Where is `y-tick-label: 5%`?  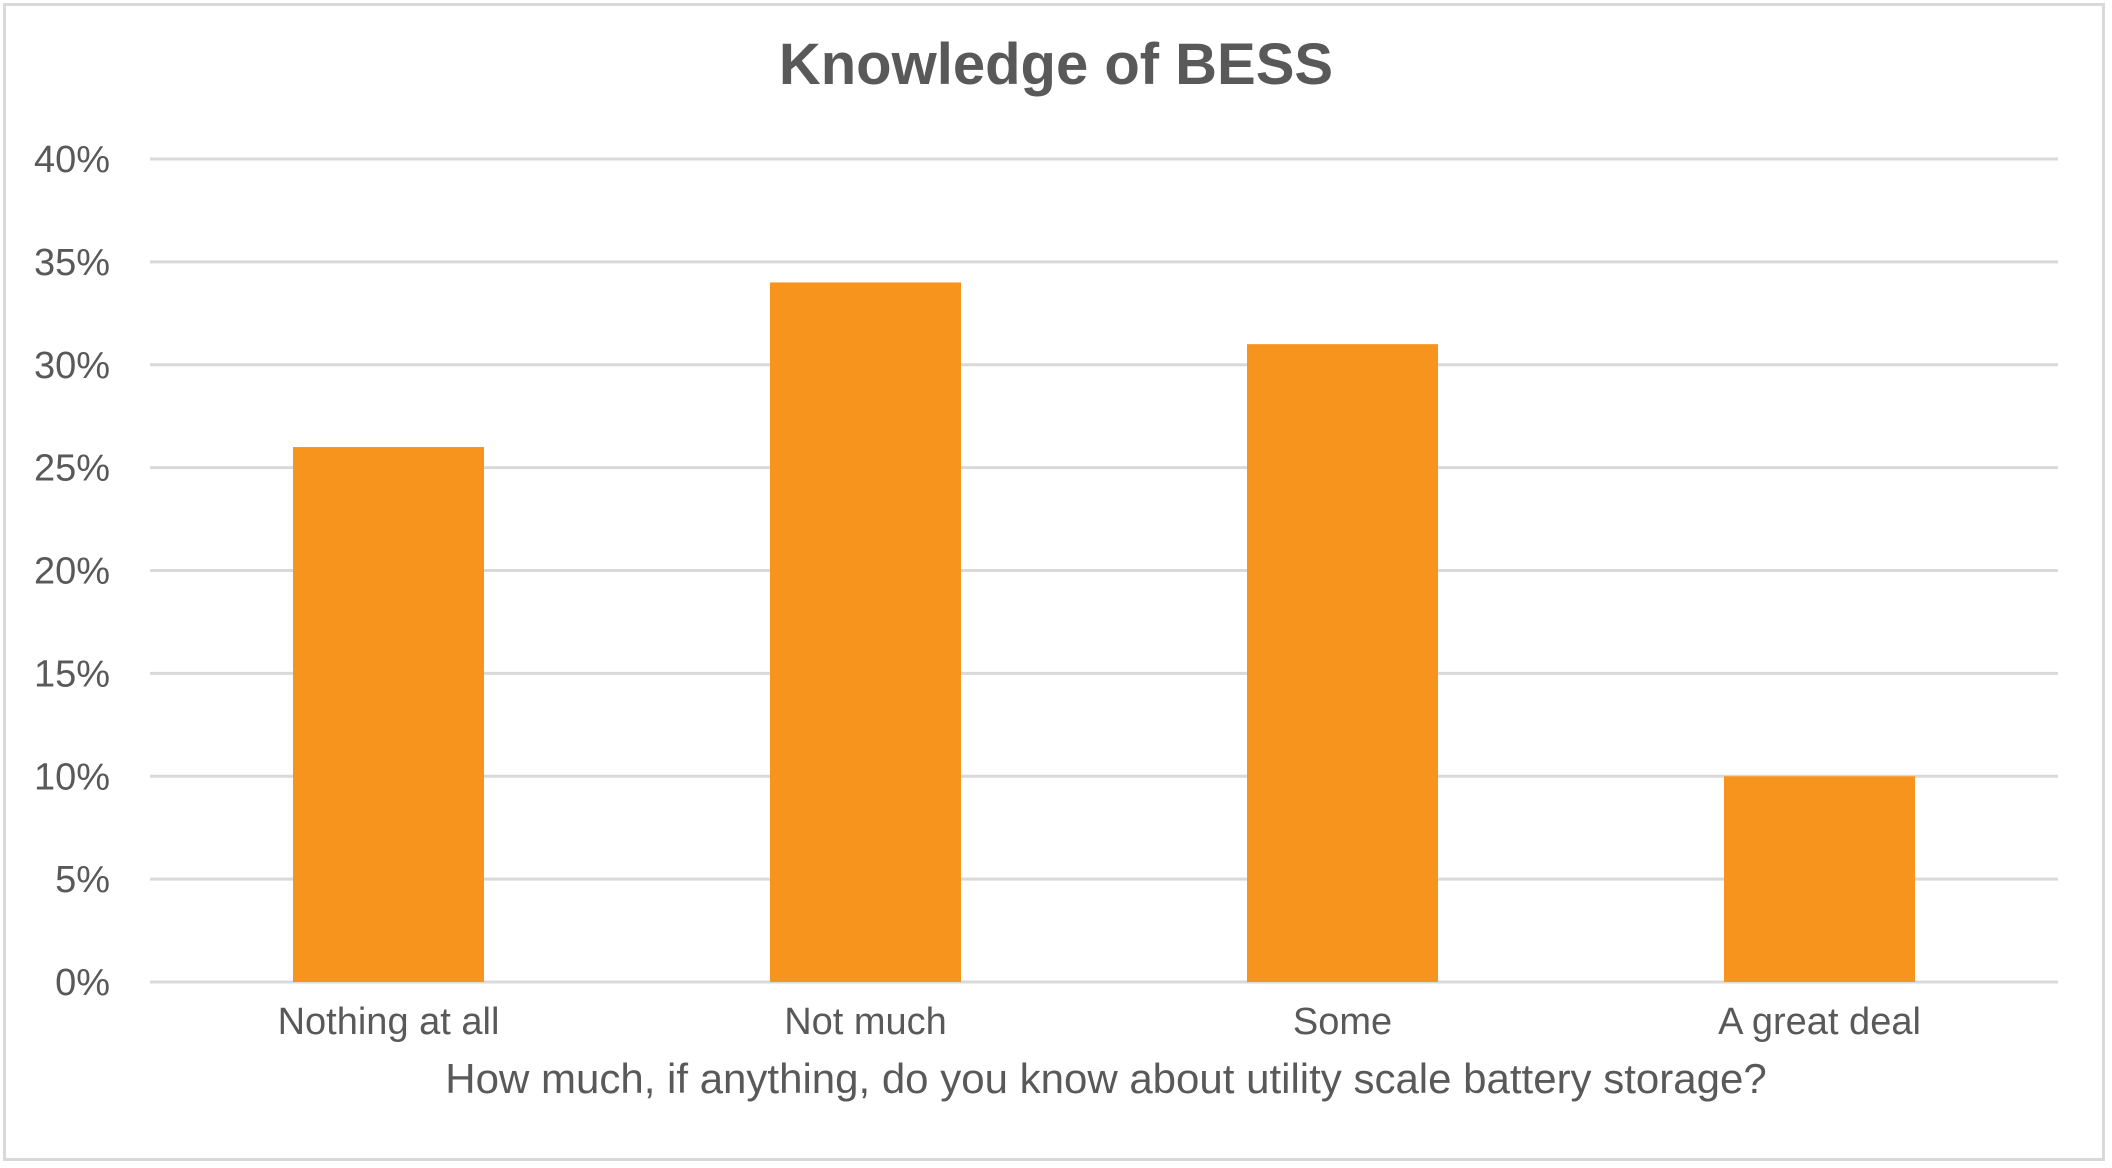 y-tick-label: 5% is located at coordinates (82, 880).